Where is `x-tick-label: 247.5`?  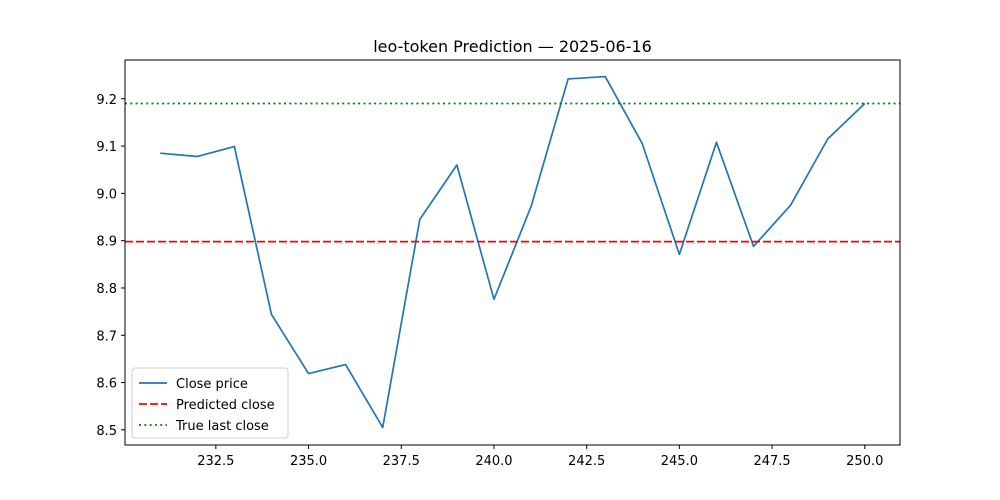 x-tick-label: 247.5 is located at coordinates (771, 461).